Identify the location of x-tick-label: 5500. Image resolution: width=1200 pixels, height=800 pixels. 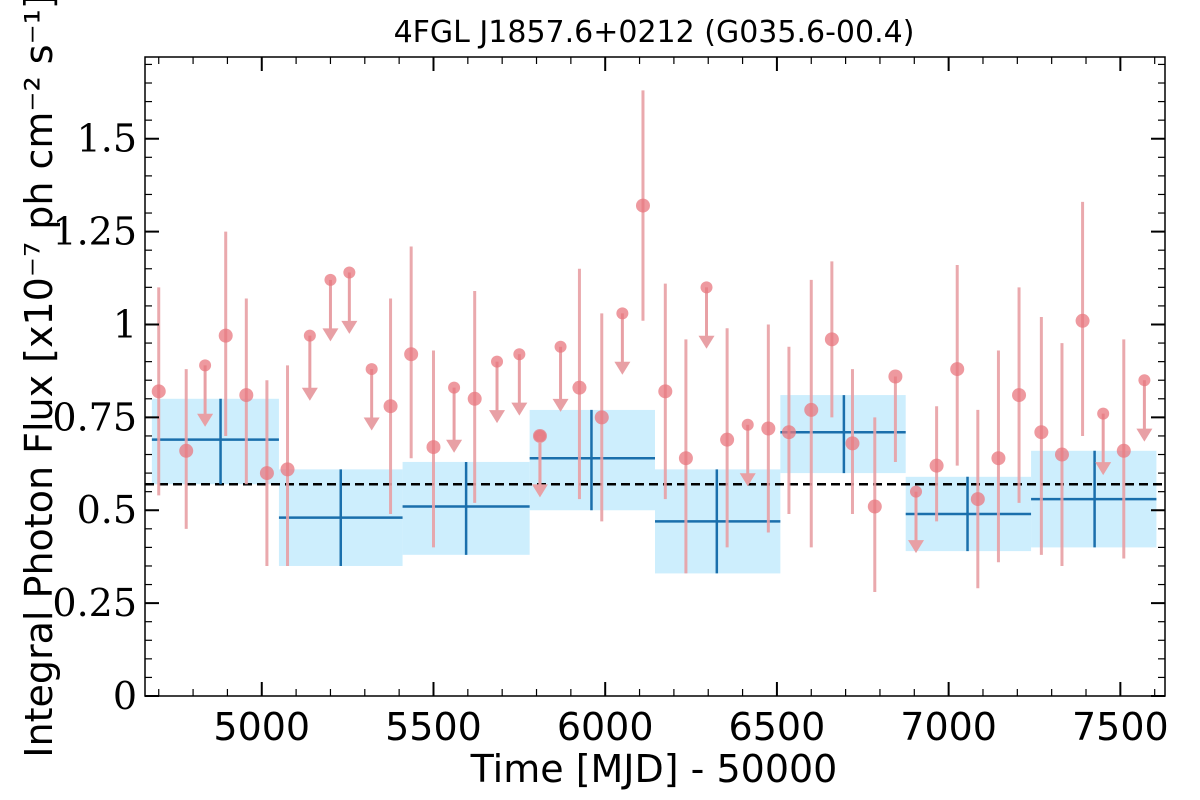
(433, 727).